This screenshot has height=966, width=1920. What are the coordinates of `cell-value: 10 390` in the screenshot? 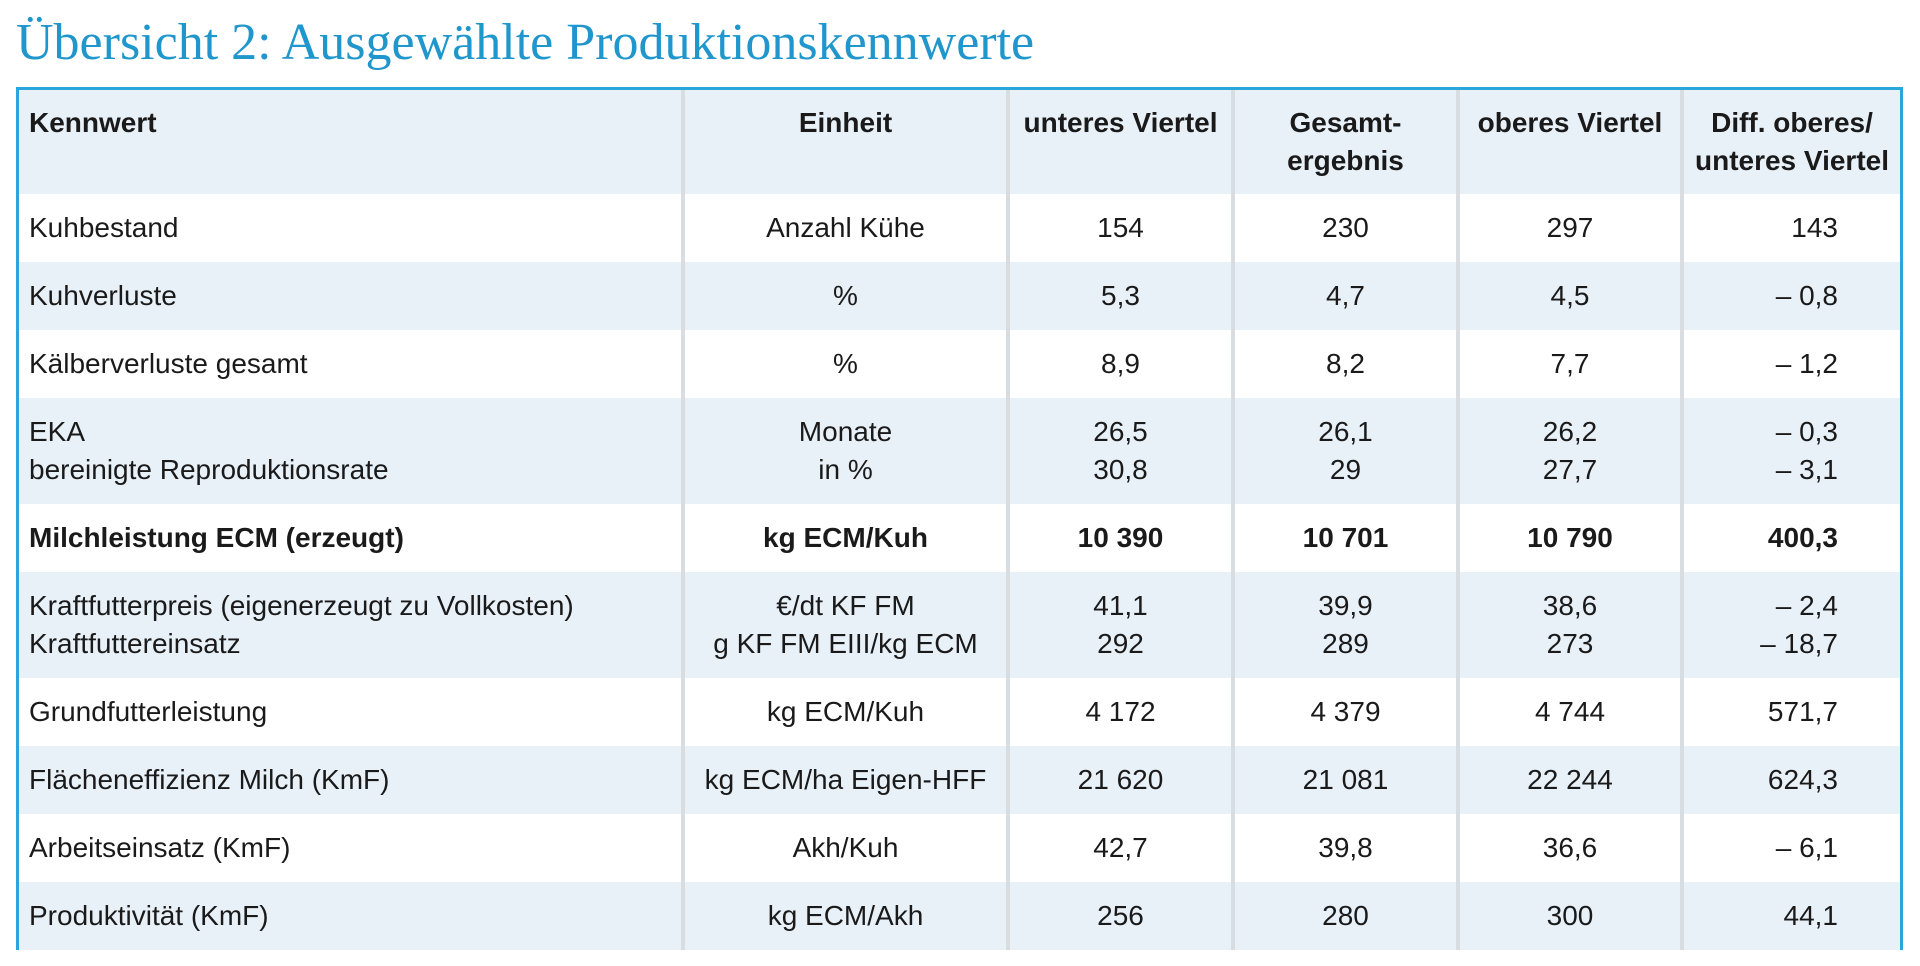 It's located at (1120, 537).